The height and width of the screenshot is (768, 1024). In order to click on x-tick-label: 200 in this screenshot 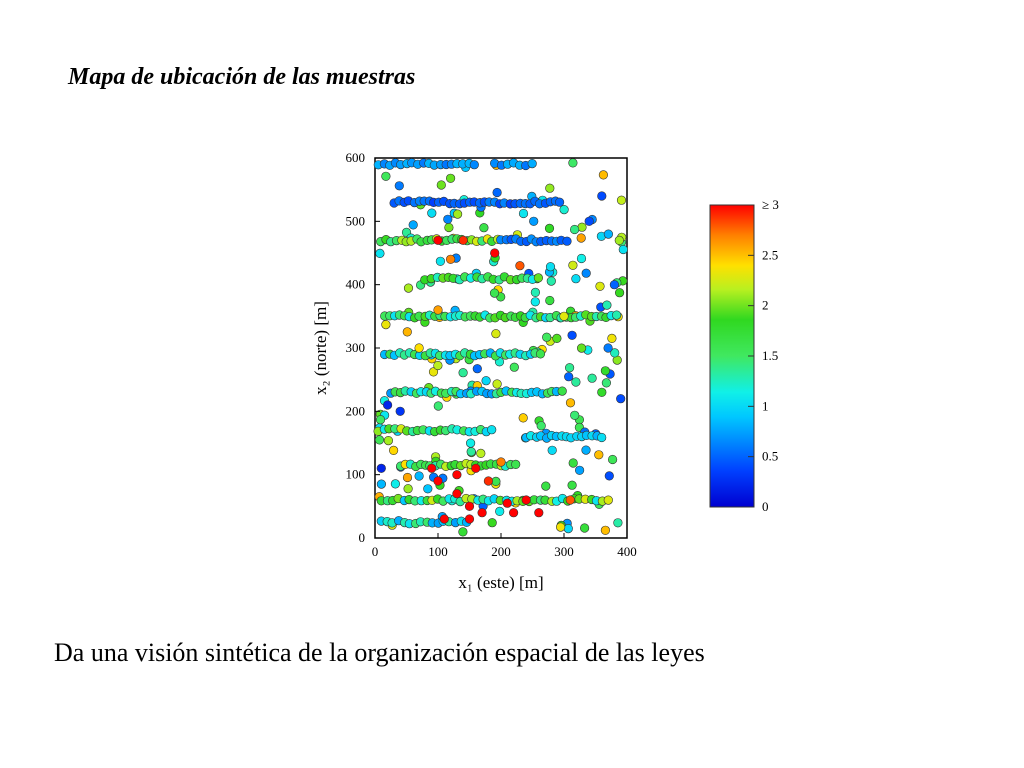, I will do `click(501, 551)`.